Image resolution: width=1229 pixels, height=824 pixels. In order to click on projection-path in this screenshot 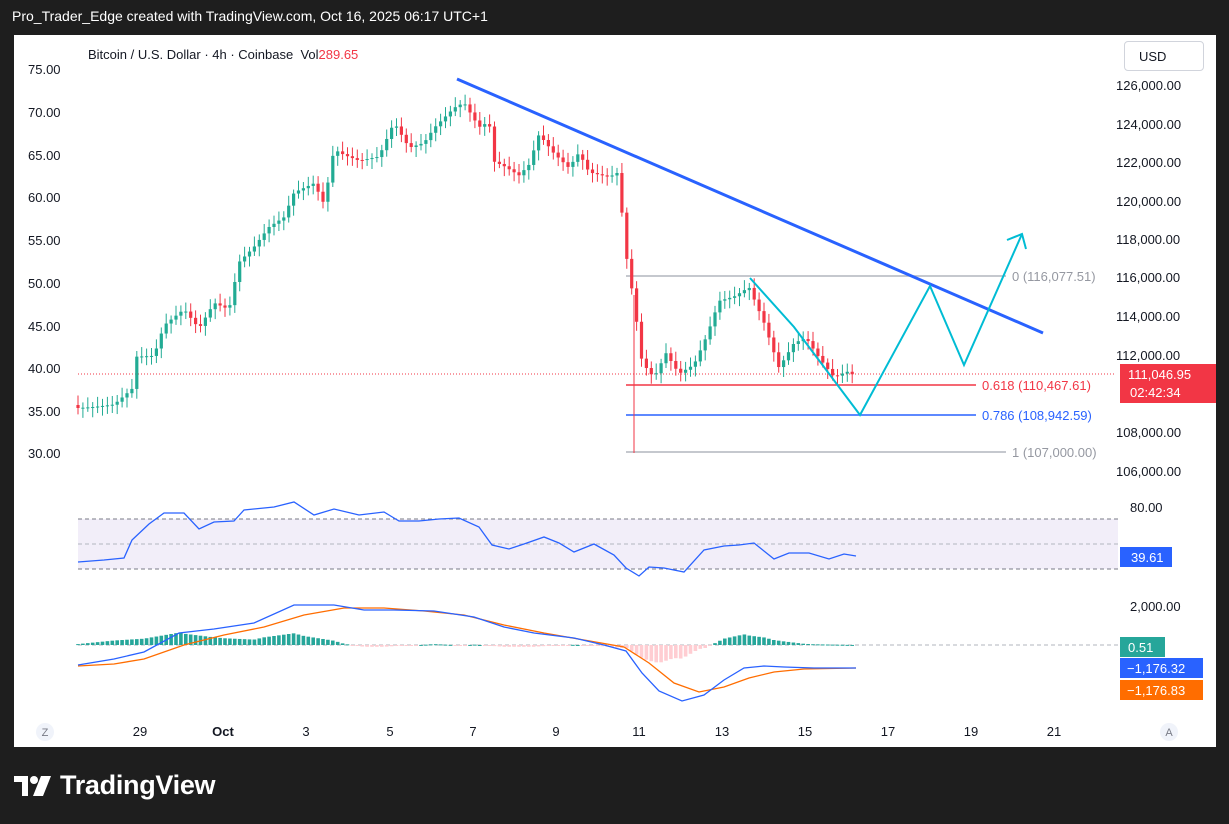, I will do `click(886, 325)`.